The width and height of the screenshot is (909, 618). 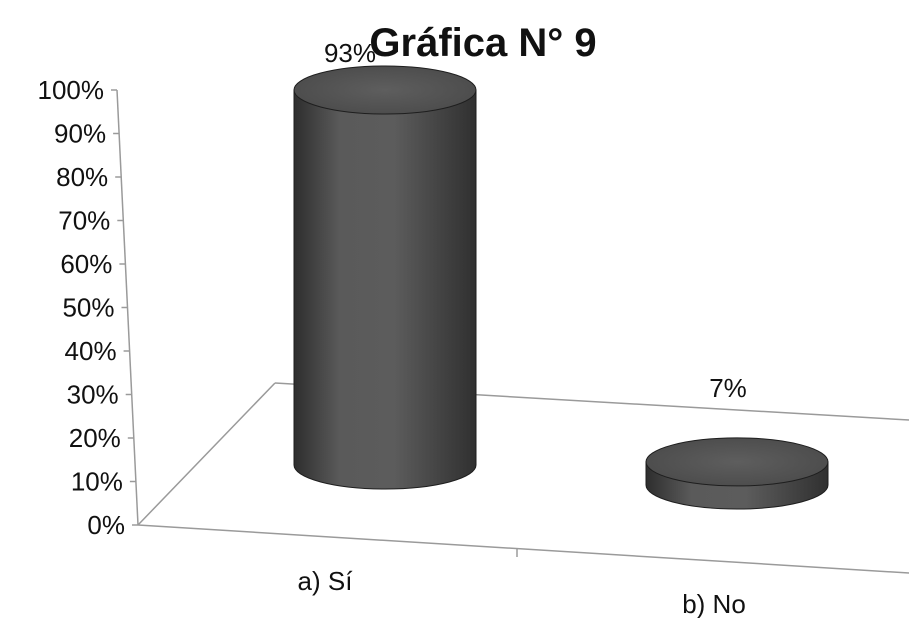 I want to click on y-tick-label: 0%, so click(x=106, y=525).